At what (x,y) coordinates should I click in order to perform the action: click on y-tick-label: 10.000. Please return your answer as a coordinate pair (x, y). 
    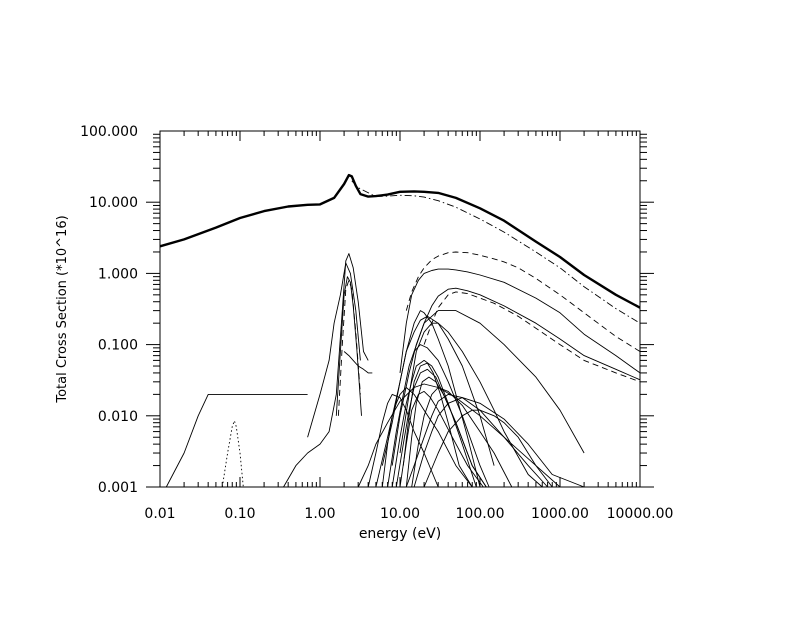
    Looking at the image, I should click on (113, 203).